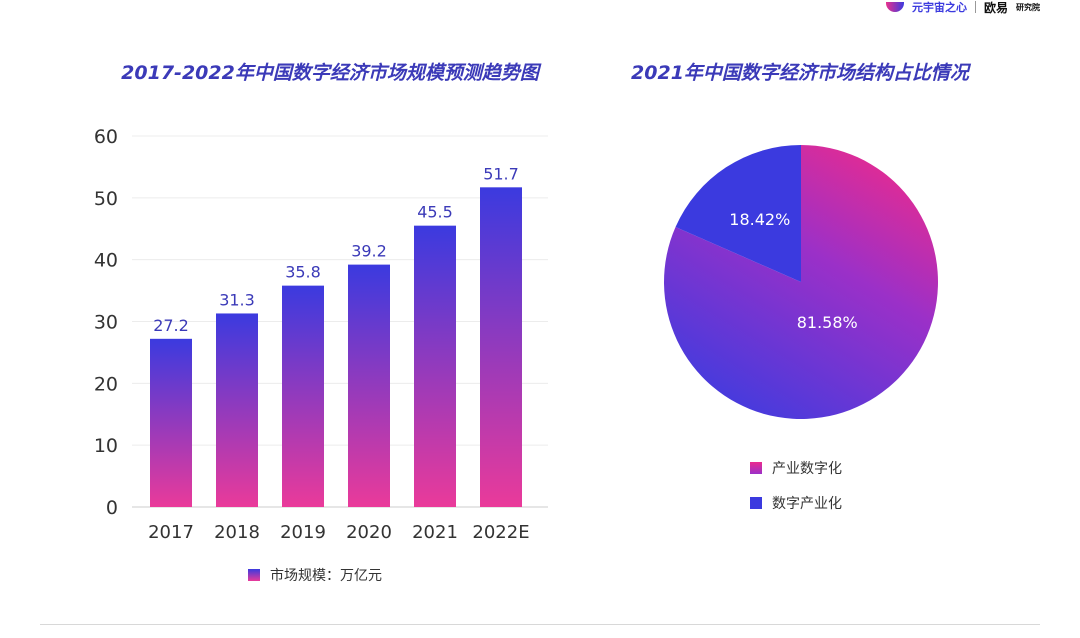 The image size is (1080, 638). I want to click on bar-legend-swatch, so click(254, 575).